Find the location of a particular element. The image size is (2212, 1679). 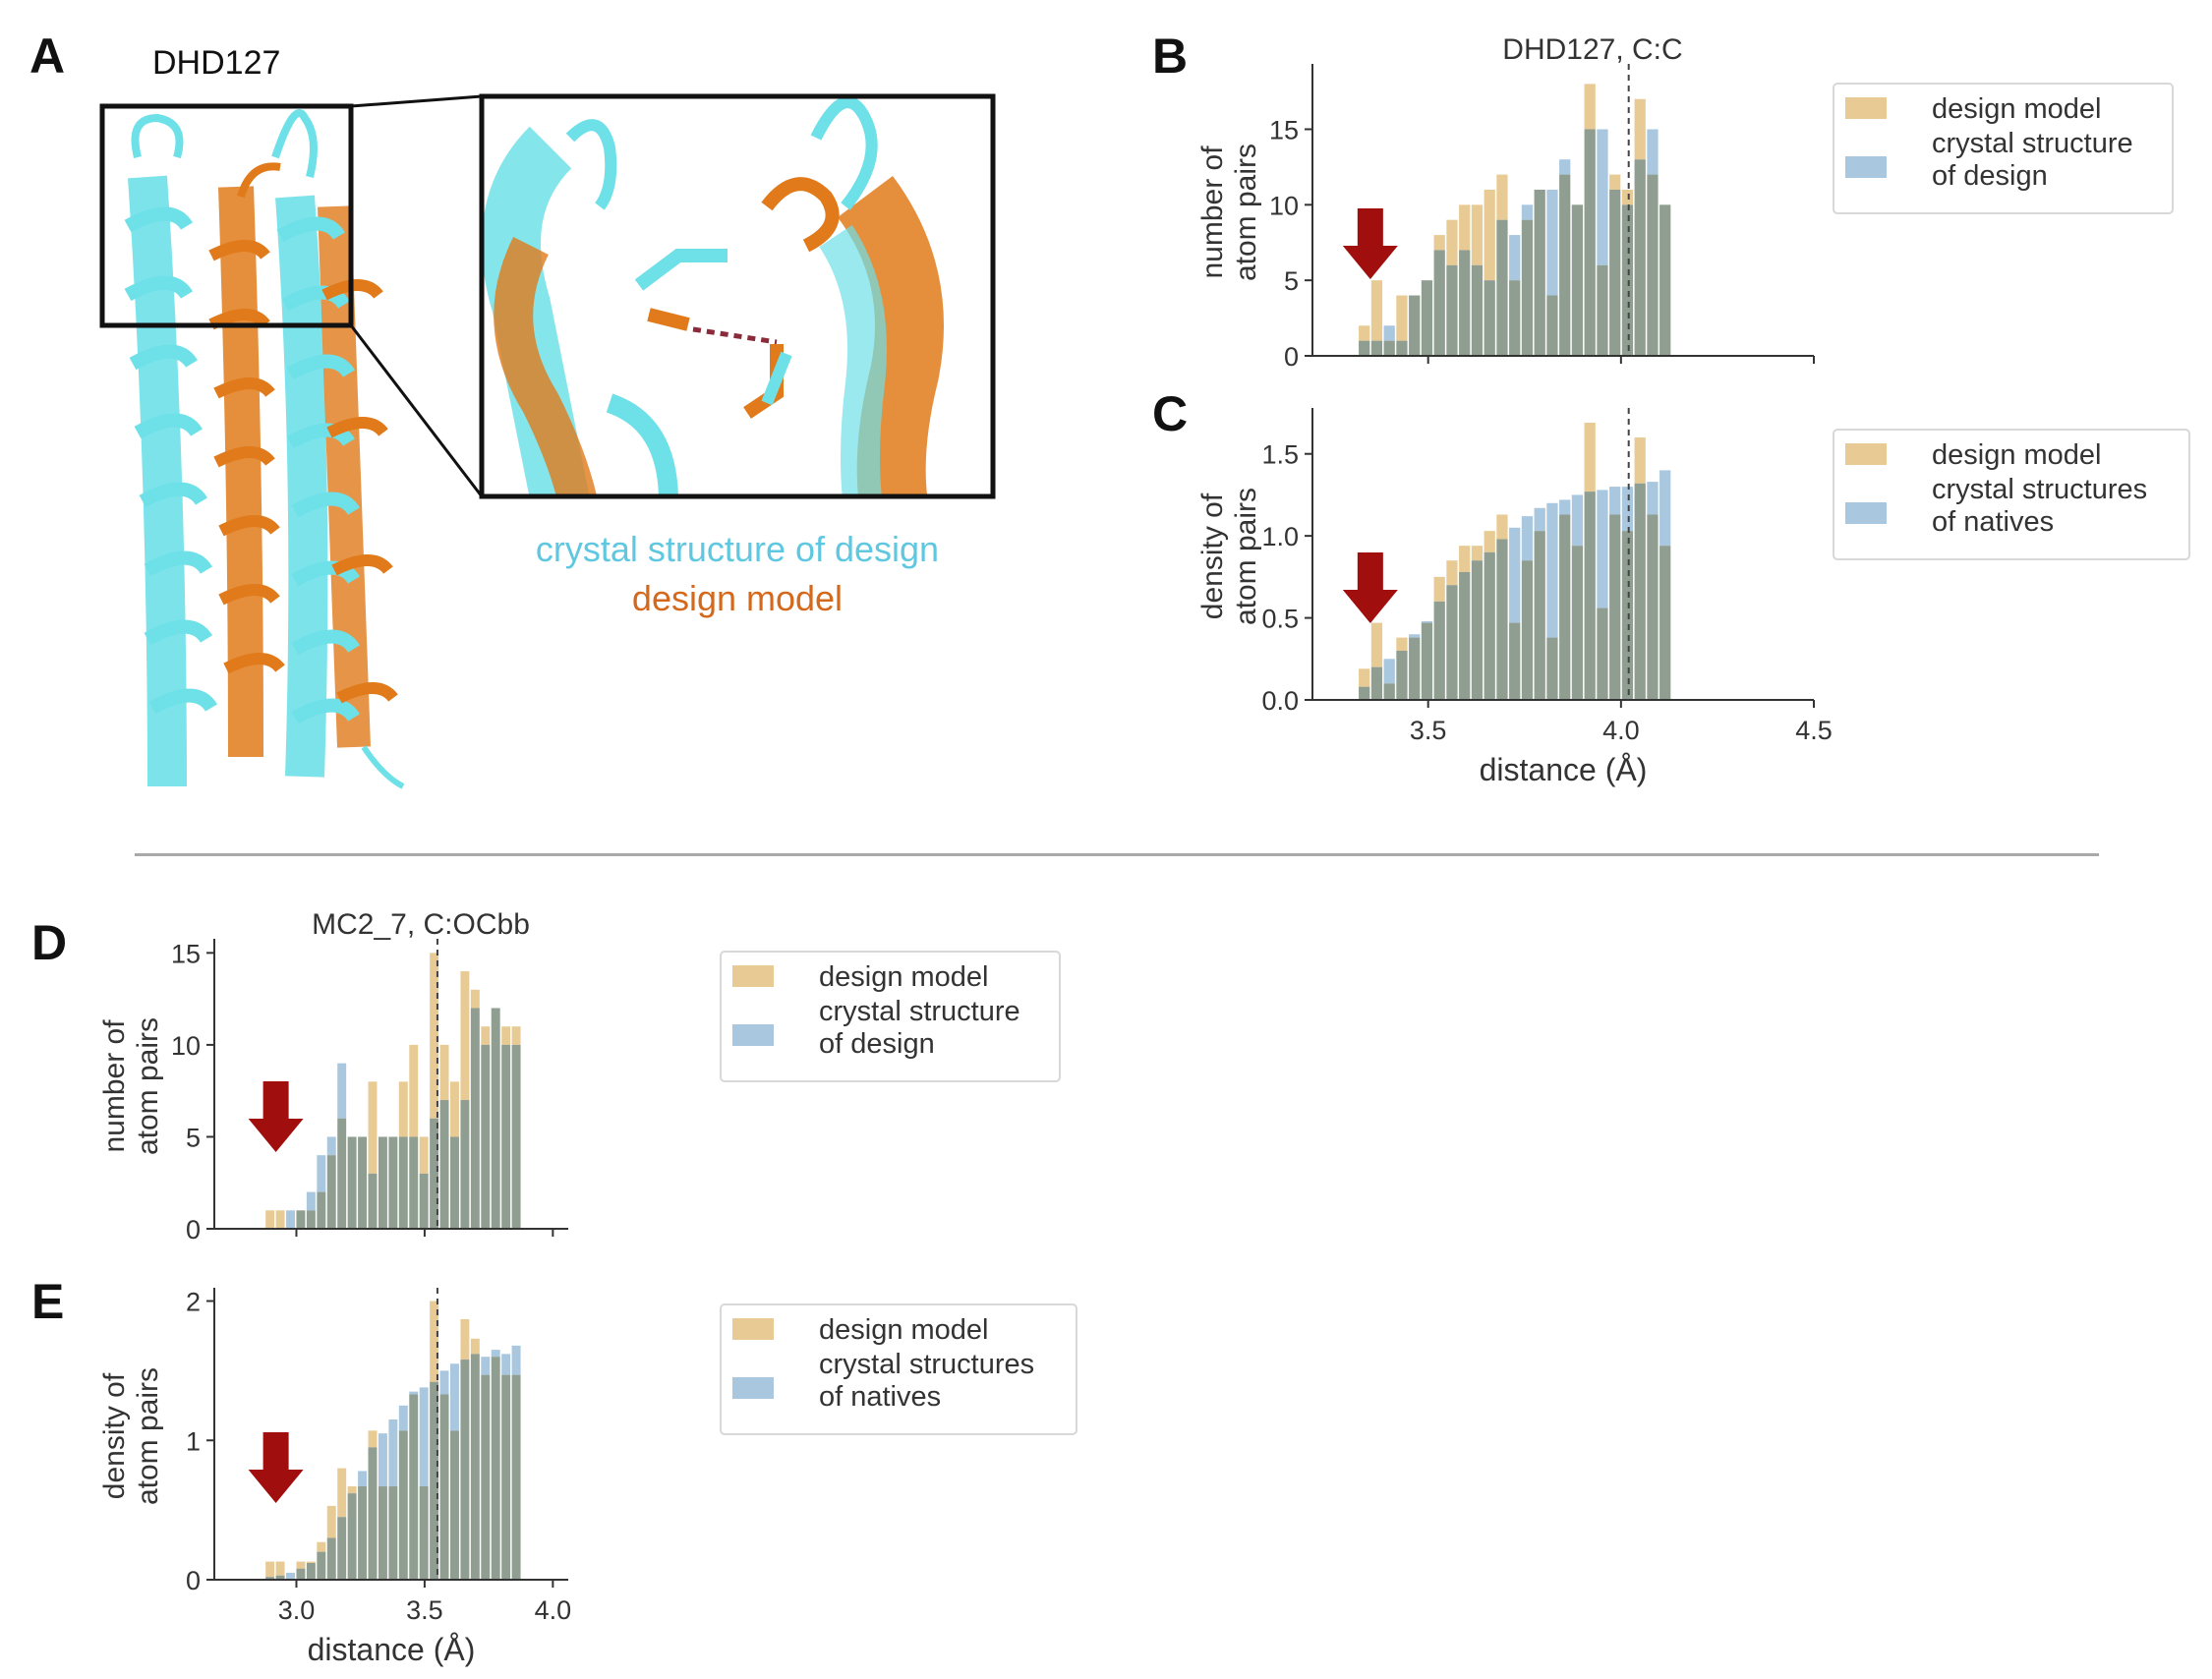

y-tick-label: 2 is located at coordinates (194, 1303).